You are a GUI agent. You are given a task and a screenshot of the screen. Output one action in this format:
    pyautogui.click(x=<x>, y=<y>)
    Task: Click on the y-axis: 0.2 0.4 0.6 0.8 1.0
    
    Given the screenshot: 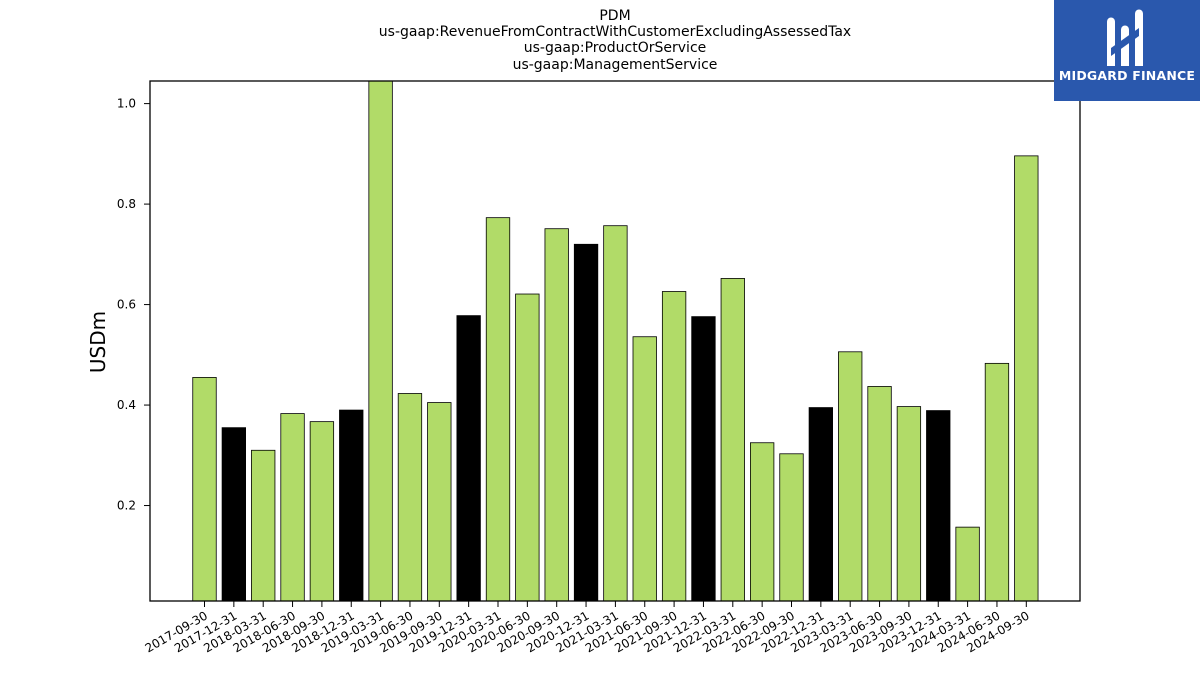 What is the action you would take?
    pyautogui.click(x=133, y=305)
    